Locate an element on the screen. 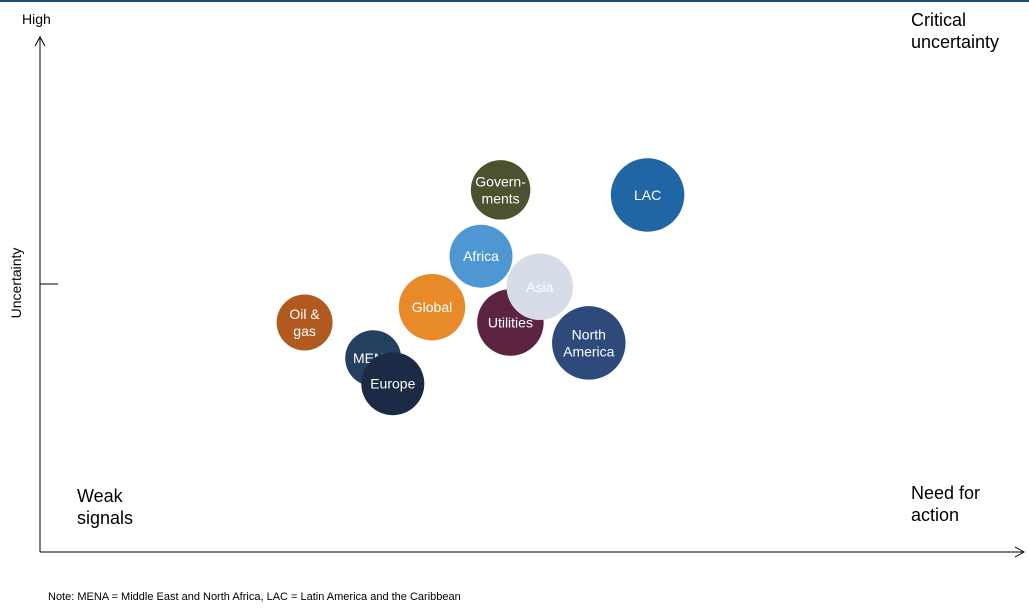 The width and height of the screenshot is (1029, 609). y-axis-title: Uncertainty is located at coordinates (16, 283).